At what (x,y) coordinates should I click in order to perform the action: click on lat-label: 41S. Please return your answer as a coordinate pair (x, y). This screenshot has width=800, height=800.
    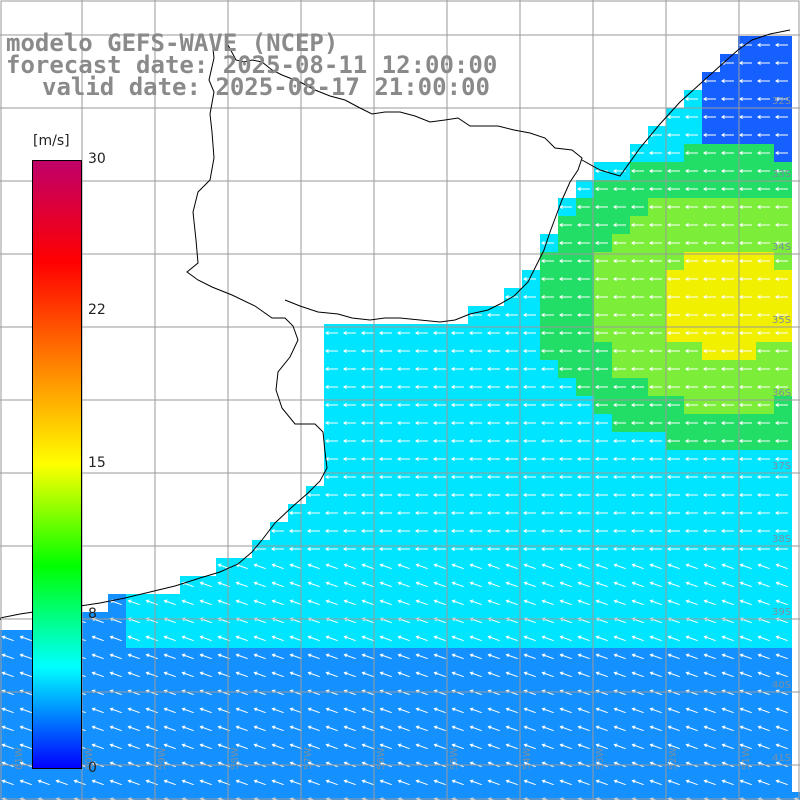
    Looking at the image, I should click on (781, 758).